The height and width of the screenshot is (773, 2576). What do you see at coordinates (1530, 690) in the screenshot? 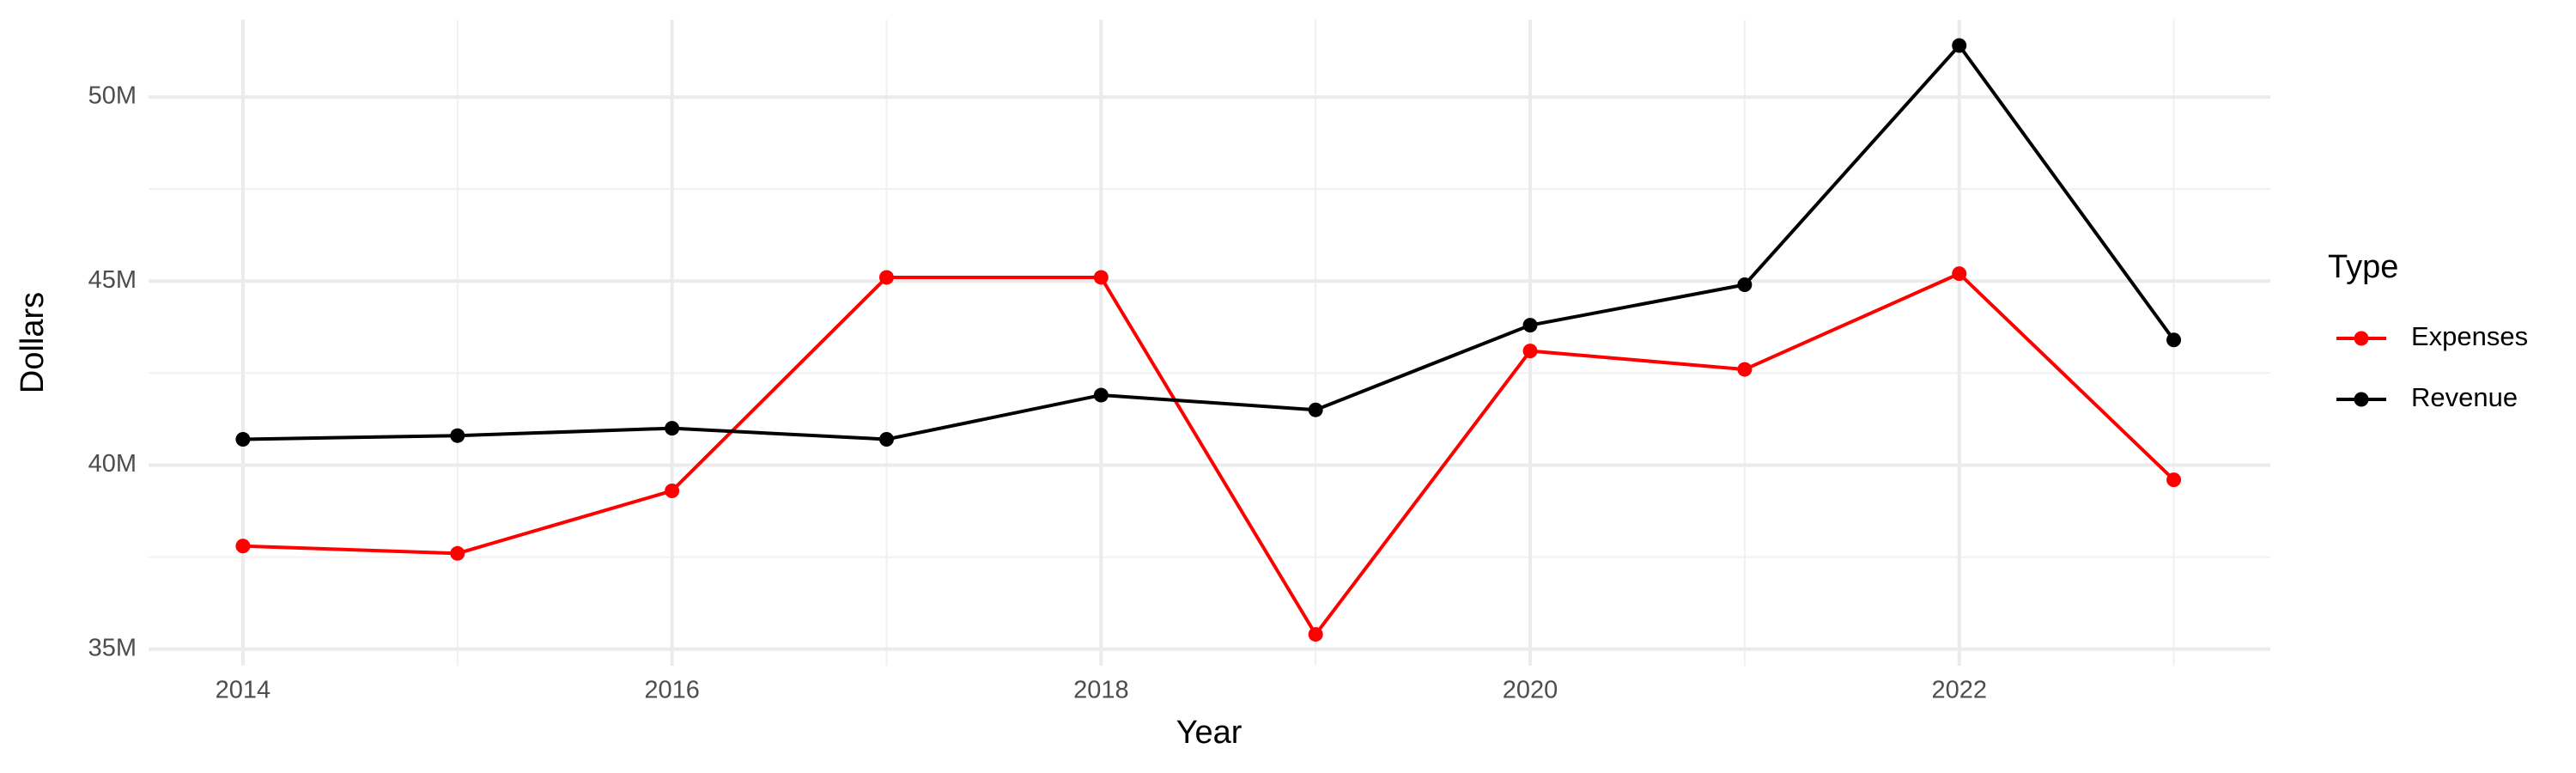
I see `x-tick-label: 2020` at bounding box center [1530, 690].